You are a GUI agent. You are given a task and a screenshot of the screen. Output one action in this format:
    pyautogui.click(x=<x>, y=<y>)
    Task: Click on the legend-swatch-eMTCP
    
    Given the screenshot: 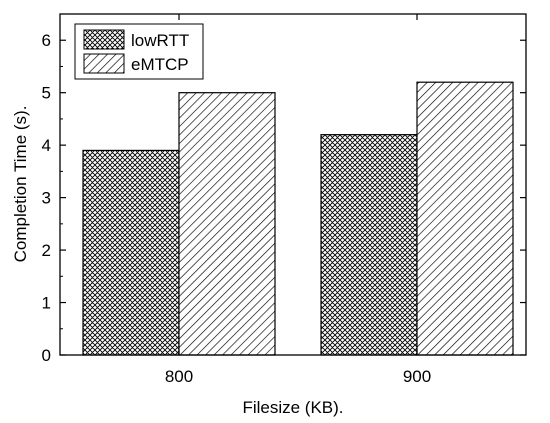 What is the action you would take?
    pyautogui.click(x=104, y=63)
    